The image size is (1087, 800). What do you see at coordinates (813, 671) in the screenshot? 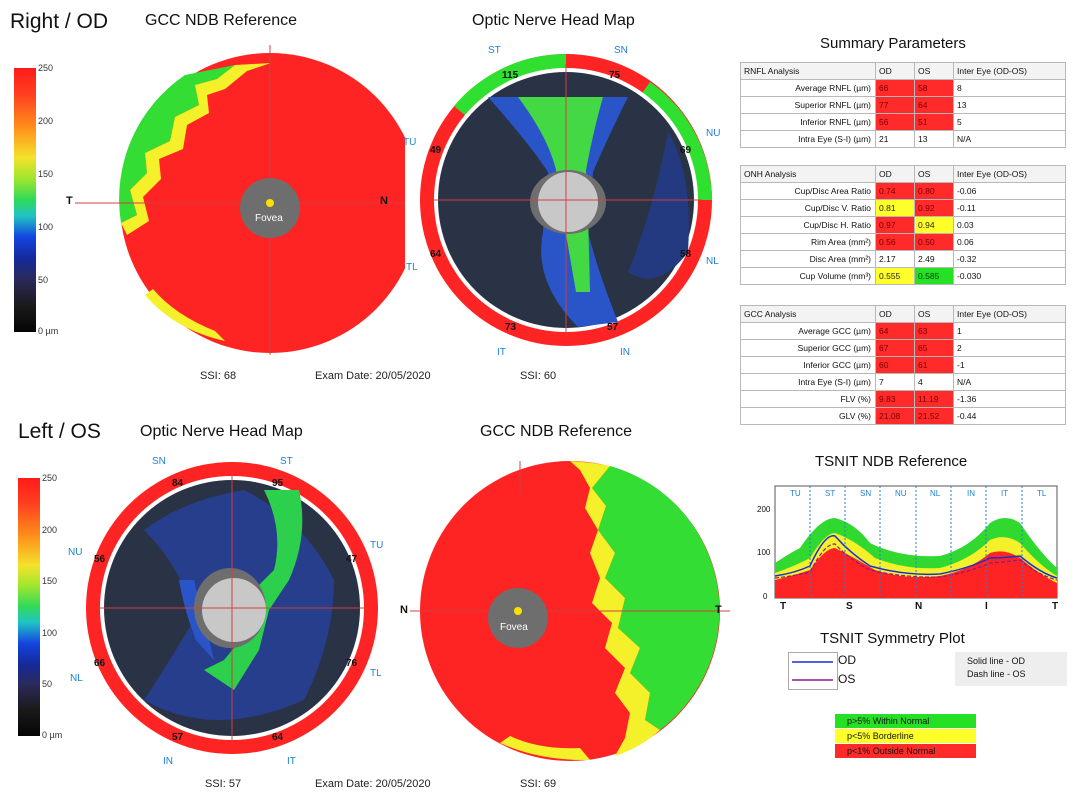
I see `symmetry-legend` at bounding box center [813, 671].